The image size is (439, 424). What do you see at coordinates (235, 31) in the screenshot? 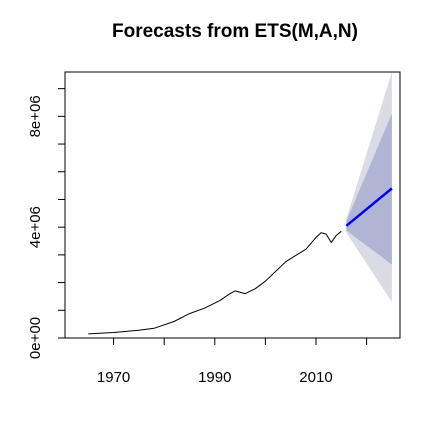
I see `chart-title: Forecasts from ETS(M,A,N)` at bounding box center [235, 31].